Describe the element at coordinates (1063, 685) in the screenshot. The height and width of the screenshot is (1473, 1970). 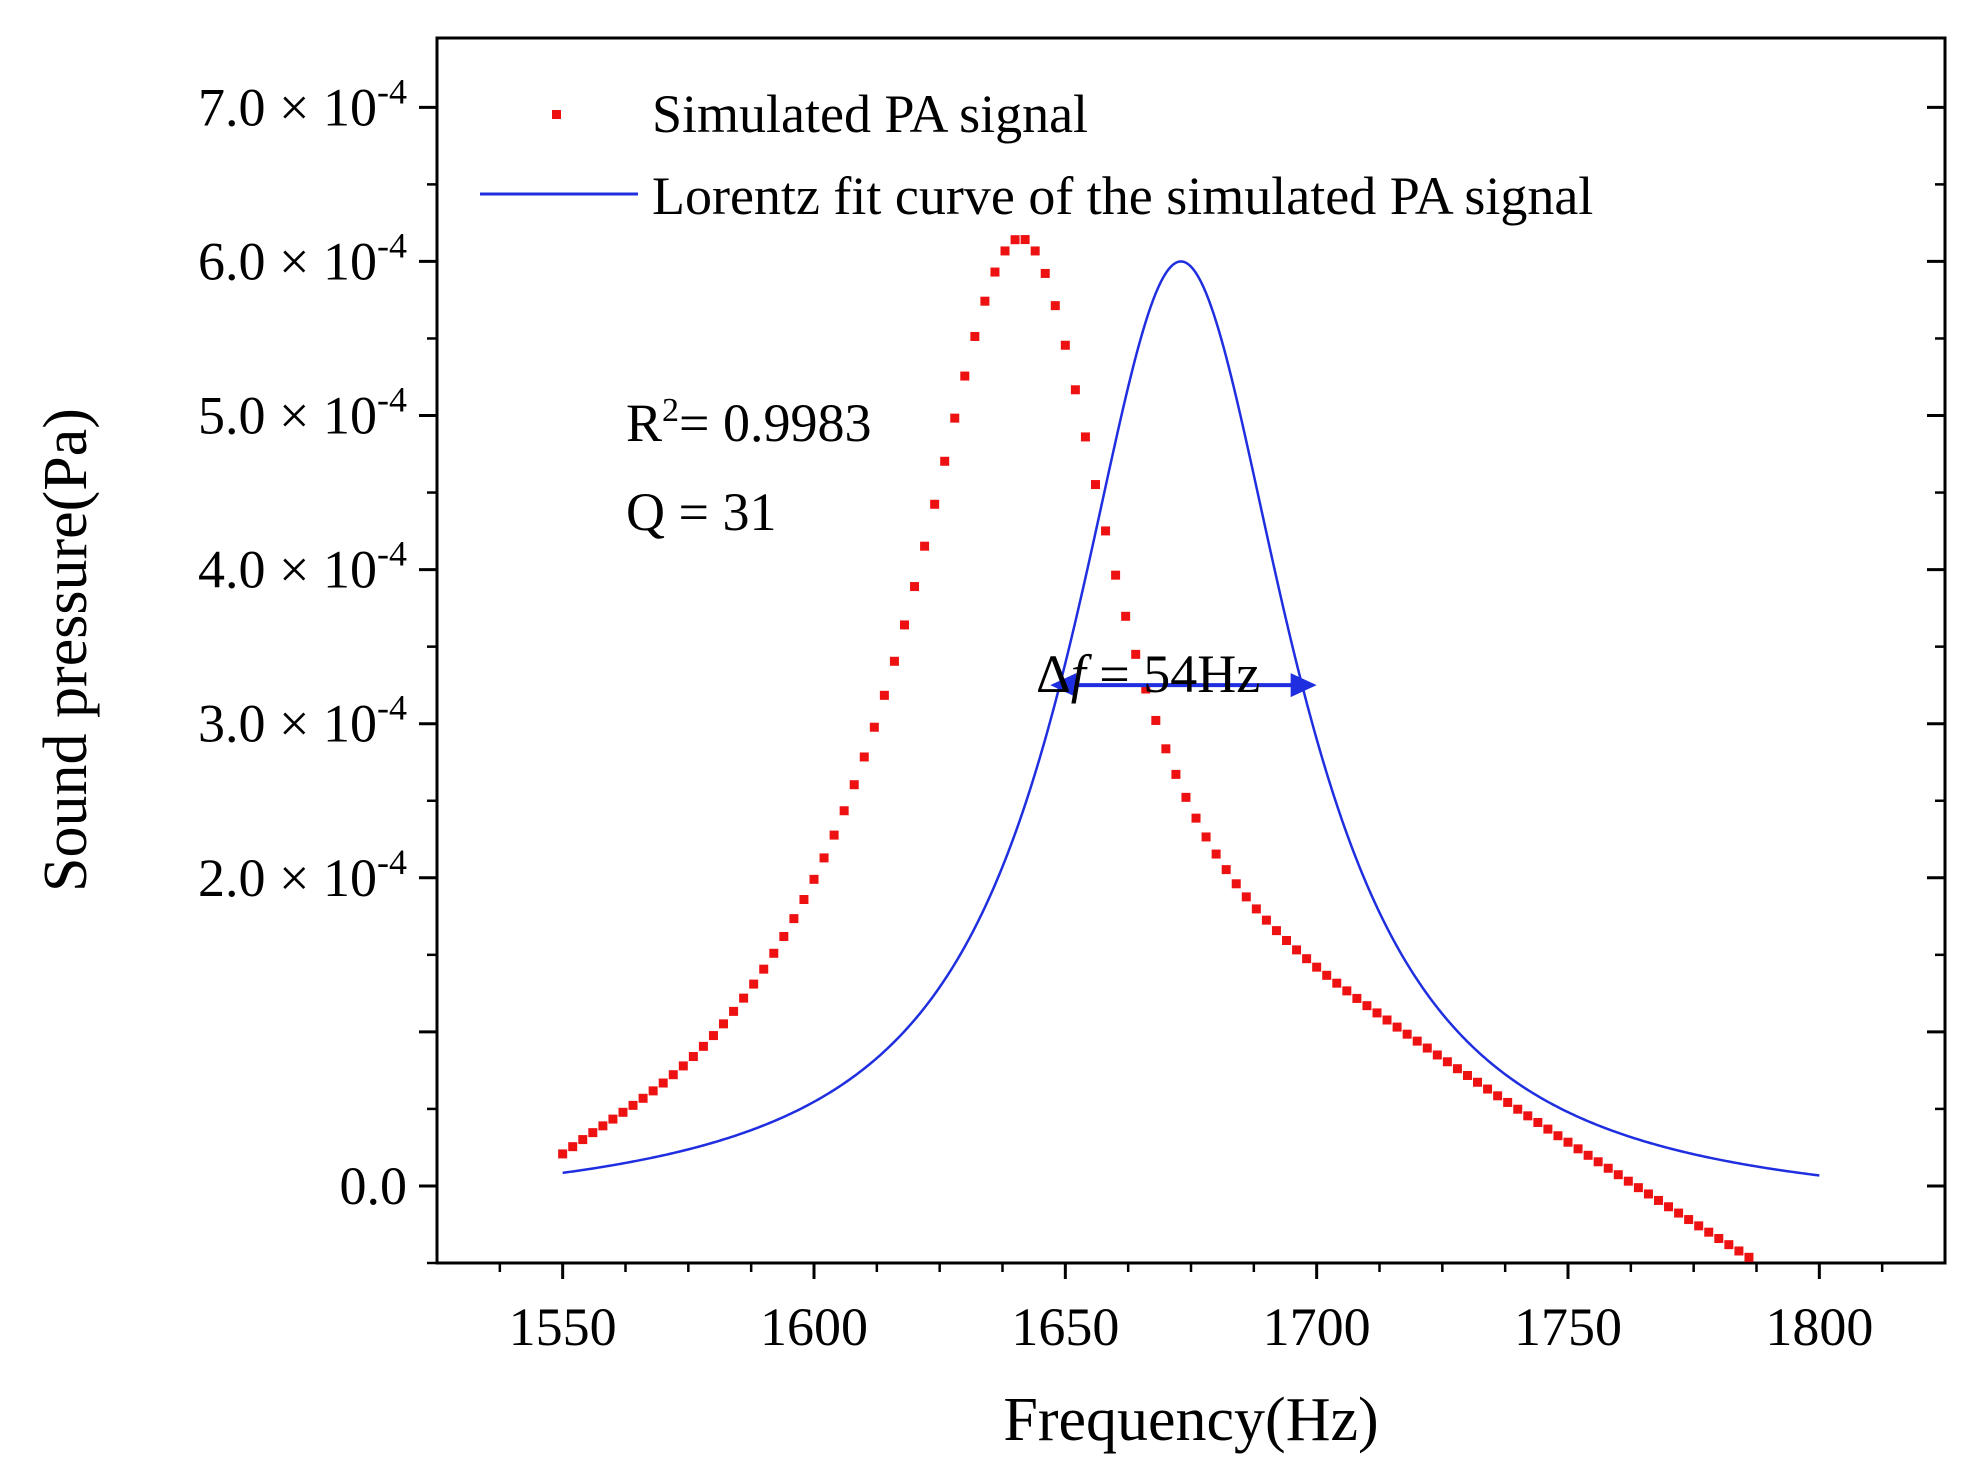
I see `fwhm-arrow-head-left` at that location.